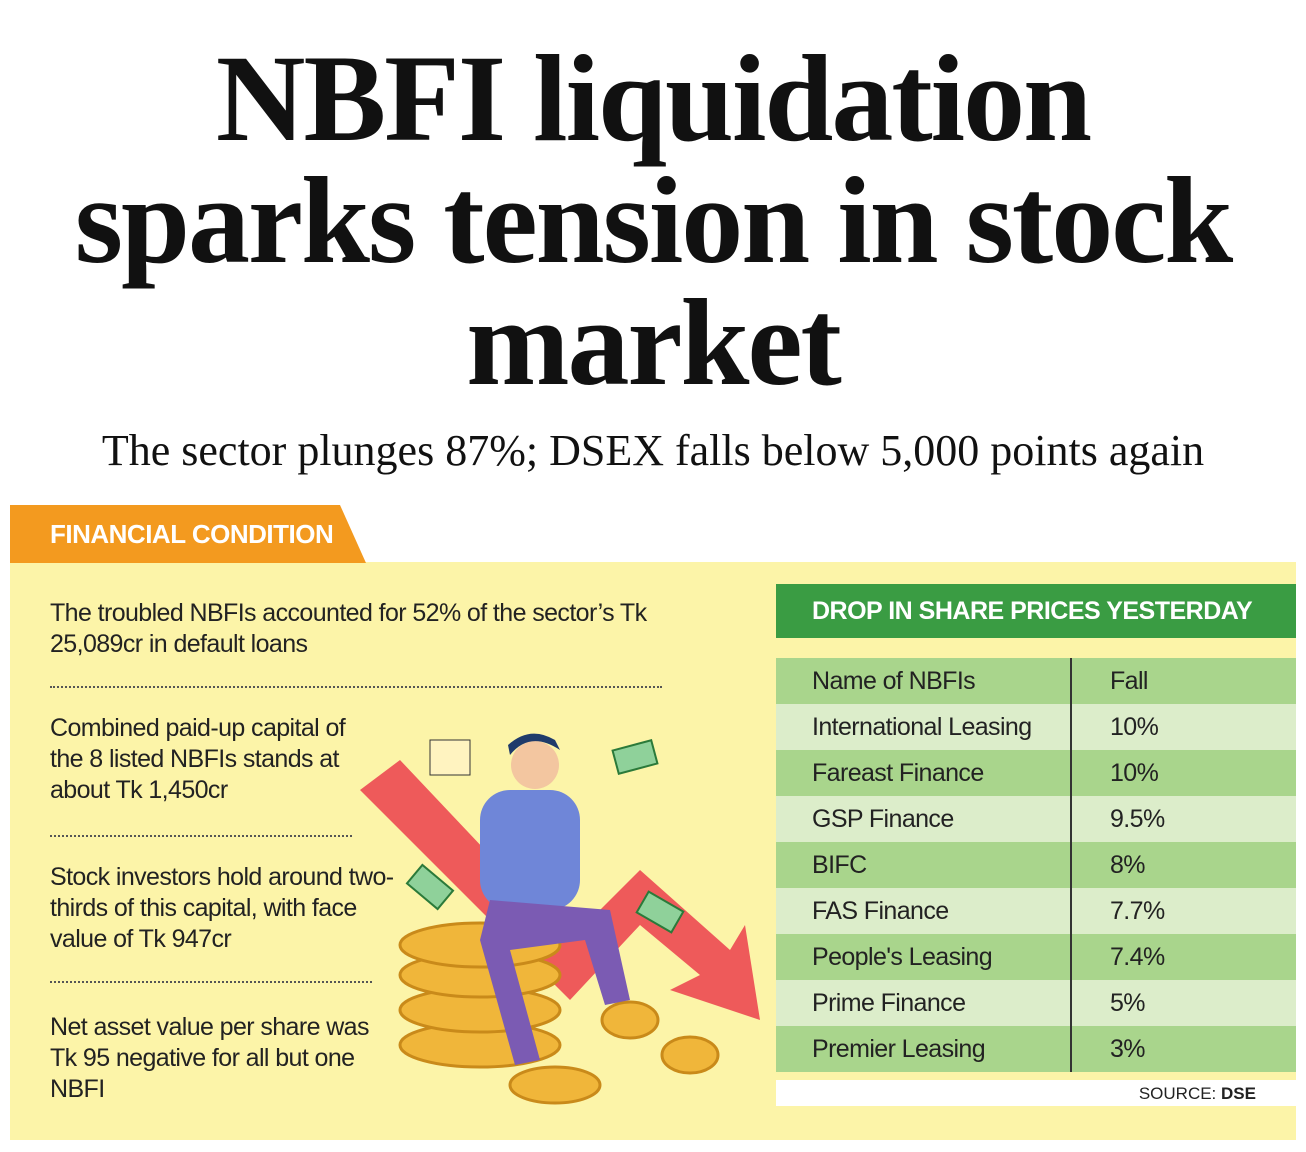  I want to click on column-header: Fall, so click(1129, 681).